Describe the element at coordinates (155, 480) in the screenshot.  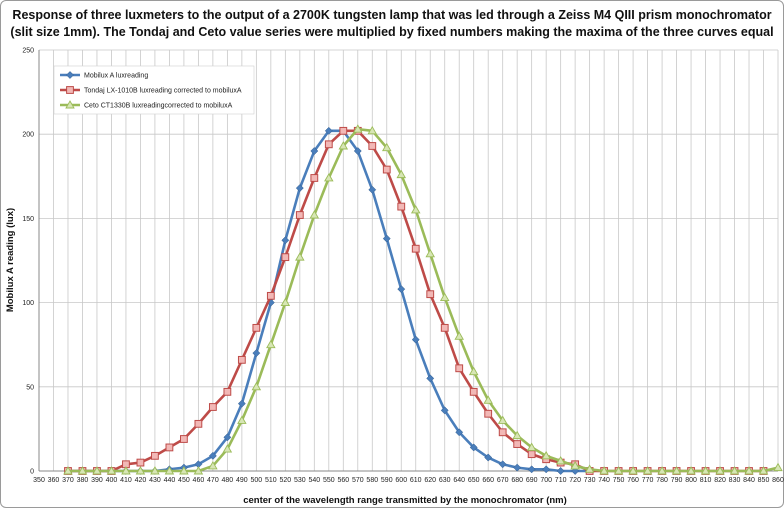
I see `x-tick-label: 430` at that location.